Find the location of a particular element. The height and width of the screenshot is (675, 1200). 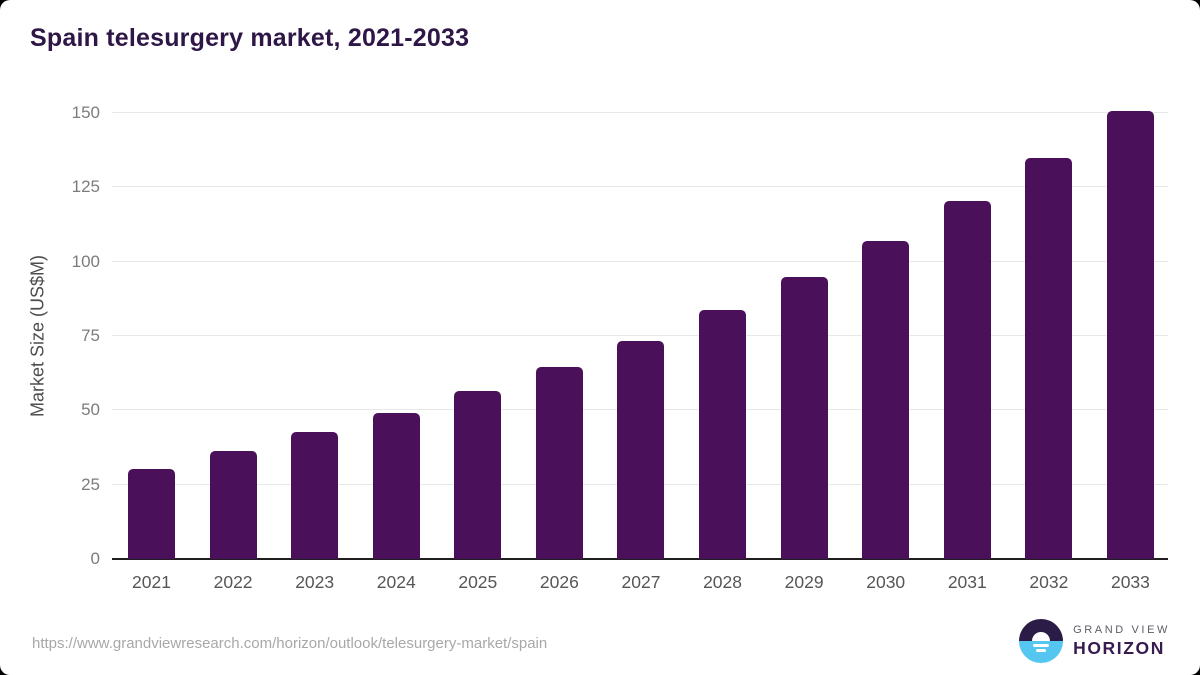

bar-slot: 2028 is located at coordinates (723, 450).